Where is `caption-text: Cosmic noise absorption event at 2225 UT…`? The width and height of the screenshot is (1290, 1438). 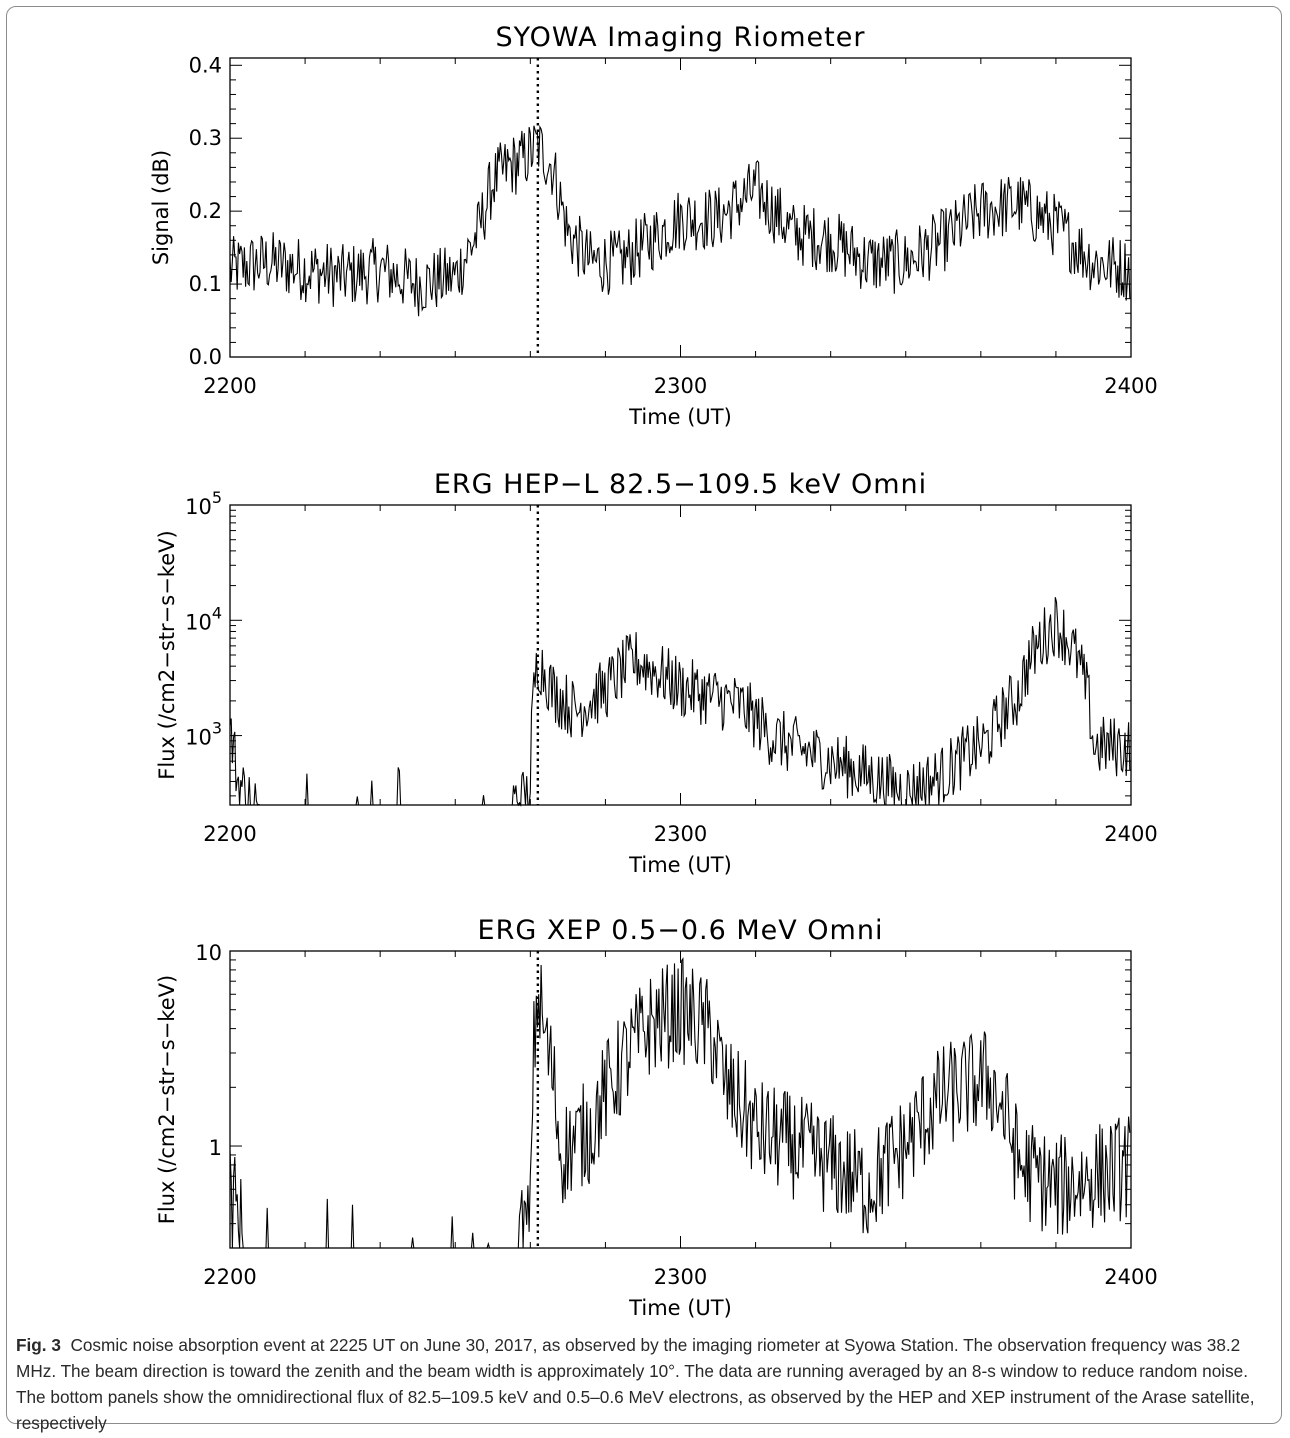 caption-text: Cosmic noise absorption event at 2225 UT… is located at coordinates (635, 1384).